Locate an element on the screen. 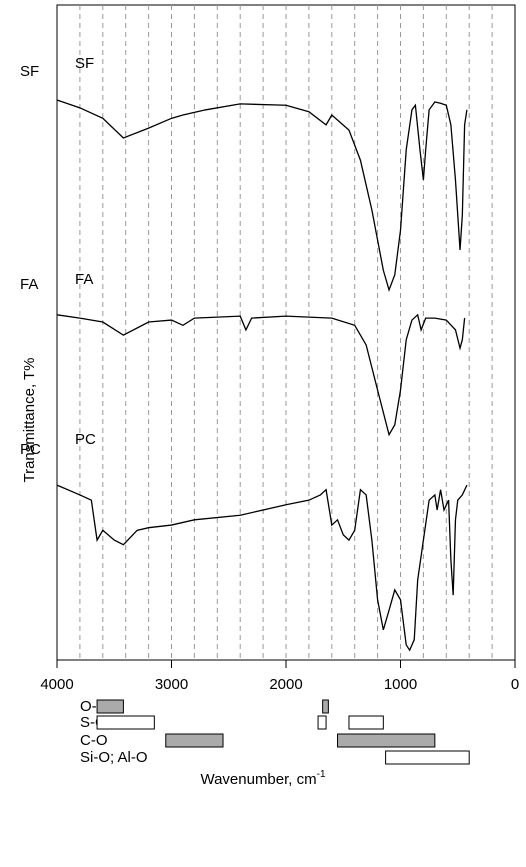 The image size is (526, 867). y-axis-label: Transmittance, T% is located at coordinates (29, 419).